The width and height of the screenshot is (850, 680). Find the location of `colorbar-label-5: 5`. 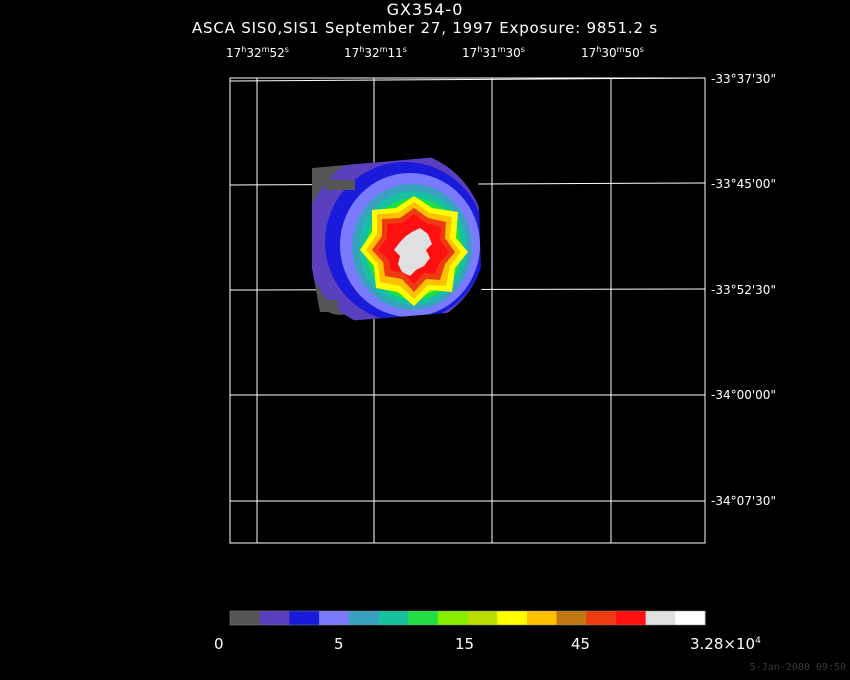

colorbar-label-5: 5 is located at coordinates (339, 644).